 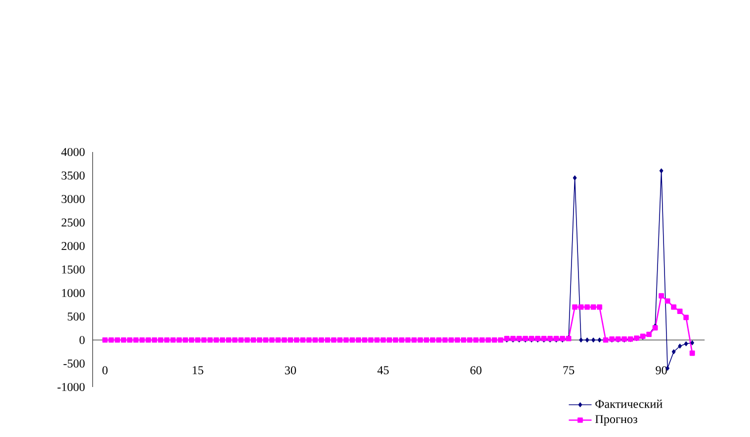 I want to click on y-tick-label: 1500, so click(x=73, y=269).